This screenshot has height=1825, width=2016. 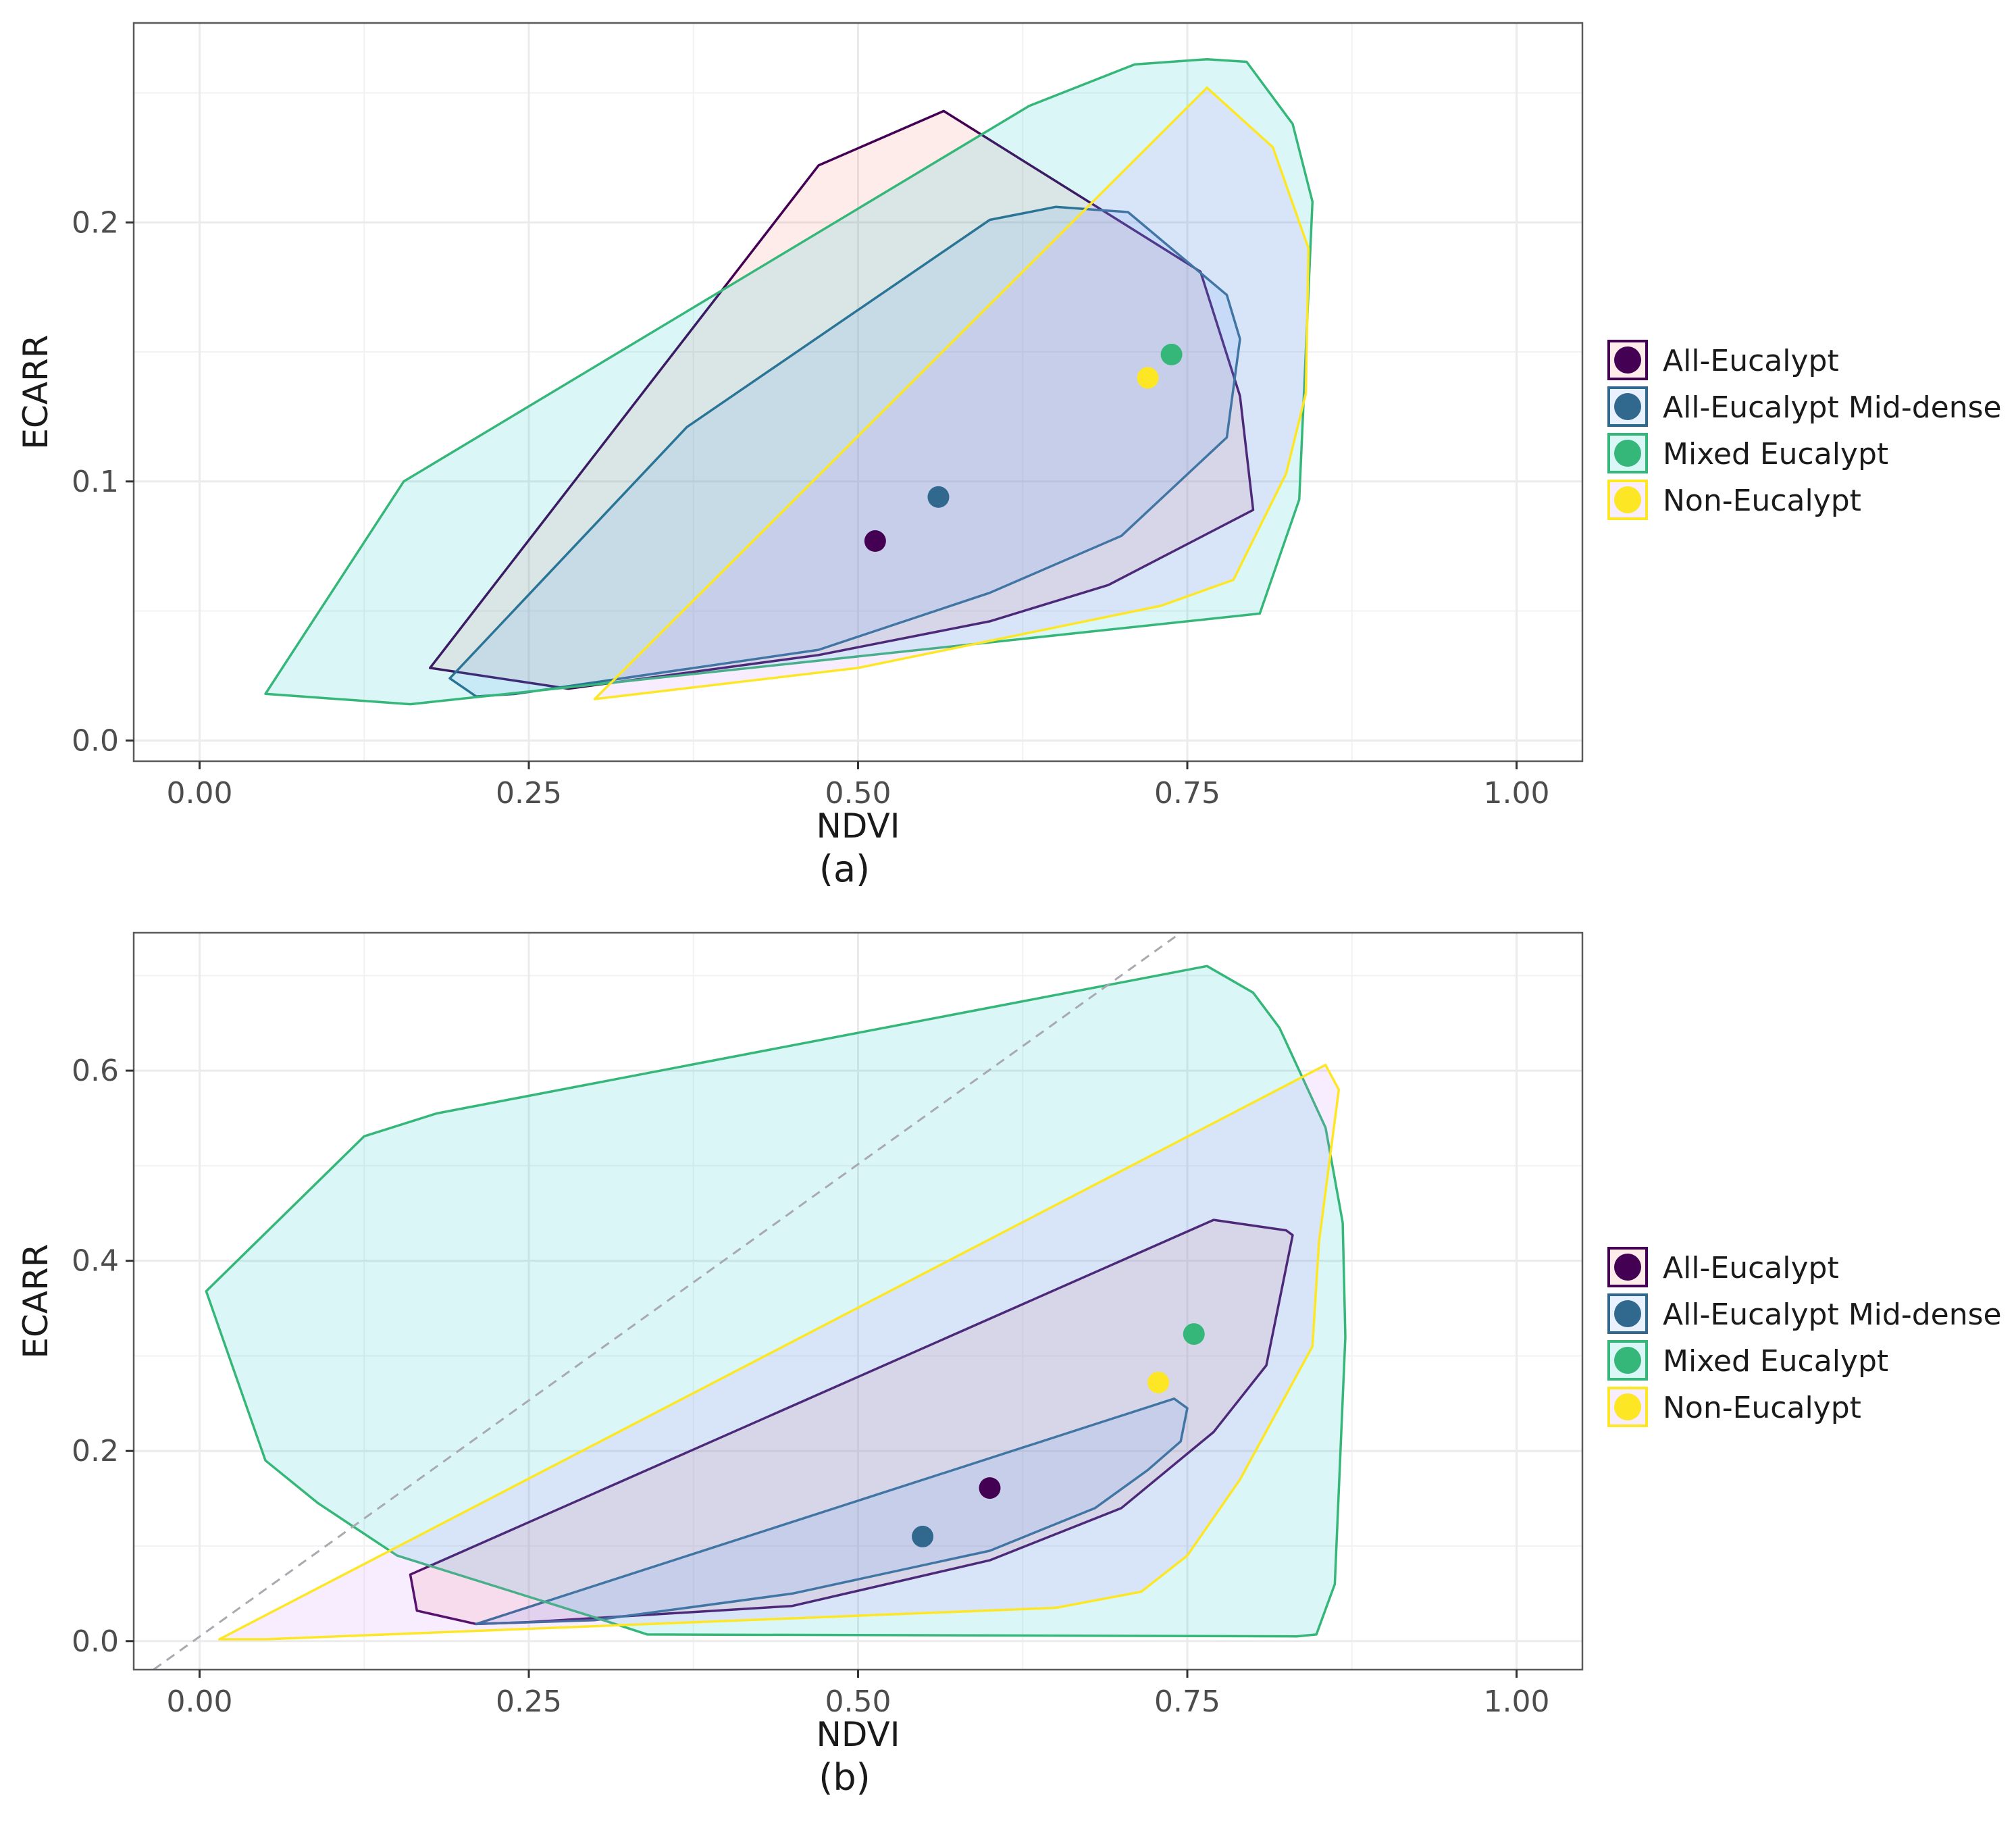 I want to click on hull-all-eucalypt-mid-dense, so click(x=832, y=1511).